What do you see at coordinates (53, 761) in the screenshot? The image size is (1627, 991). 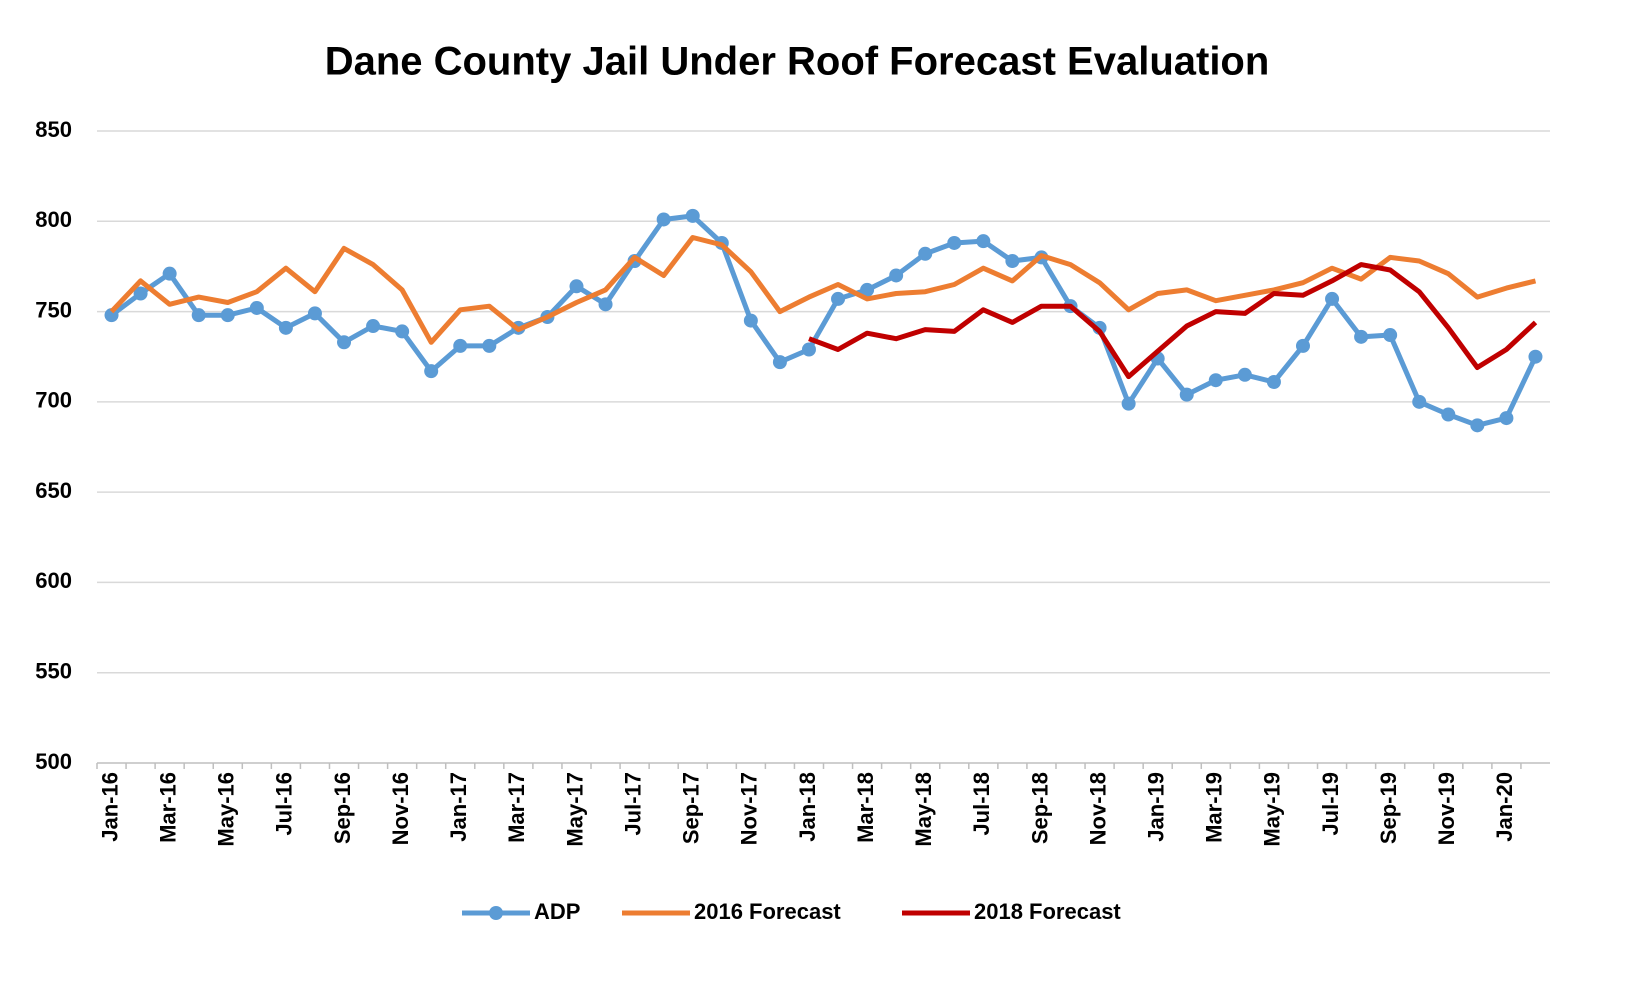 I see `y-tick-label: 500` at bounding box center [53, 761].